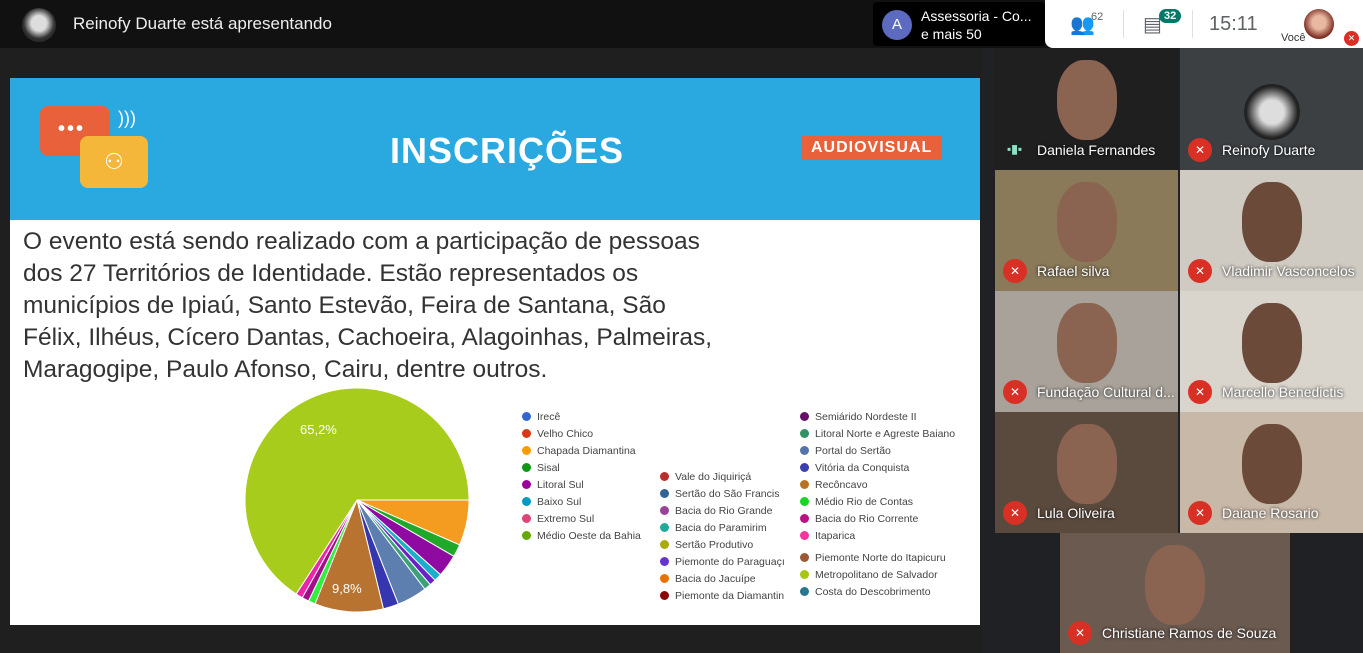  What do you see at coordinates (581, 416) in the screenshot?
I see `legend-item: Irecê` at bounding box center [581, 416].